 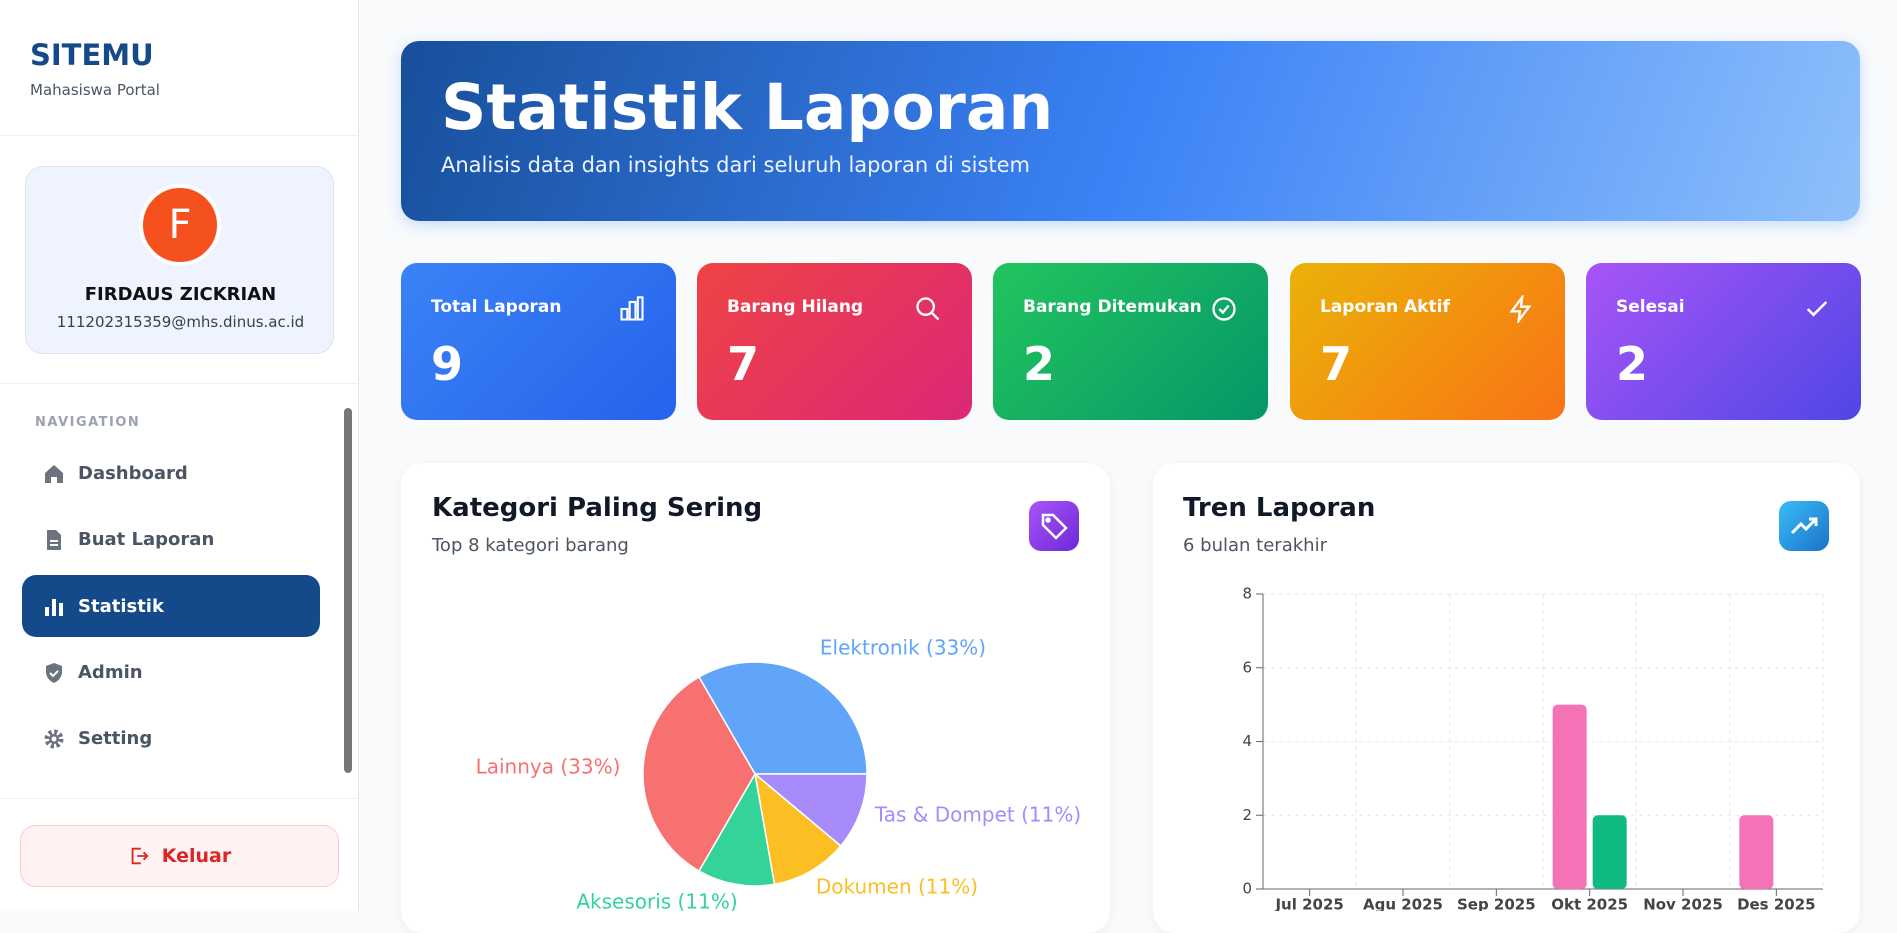 I want to click on nav-item: Admin, so click(x=171, y=672).